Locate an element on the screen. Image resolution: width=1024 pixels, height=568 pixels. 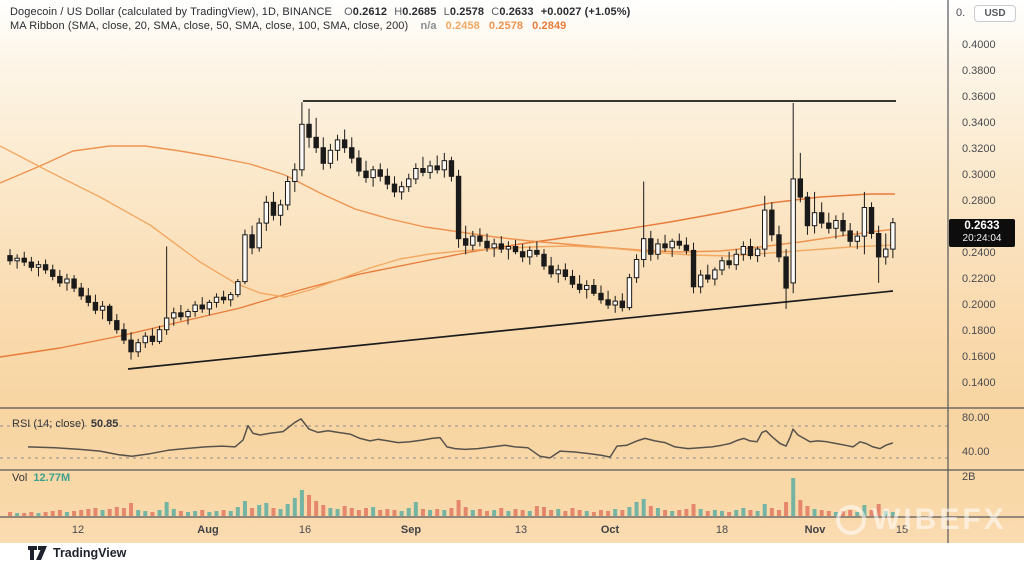
ma-value: 0.2578 is located at coordinates (506, 26).